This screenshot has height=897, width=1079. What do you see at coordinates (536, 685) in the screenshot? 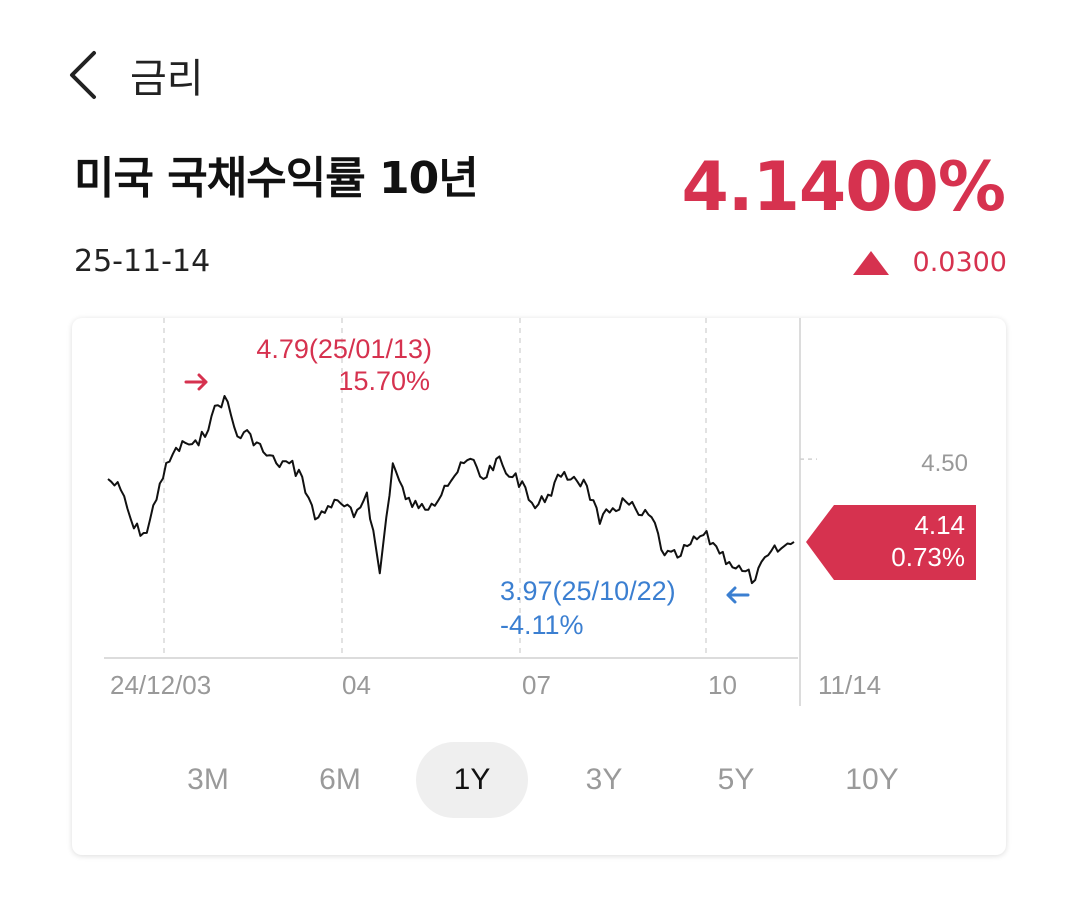
I see `x-tick-label-2: 07` at bounding box center [536, 685].